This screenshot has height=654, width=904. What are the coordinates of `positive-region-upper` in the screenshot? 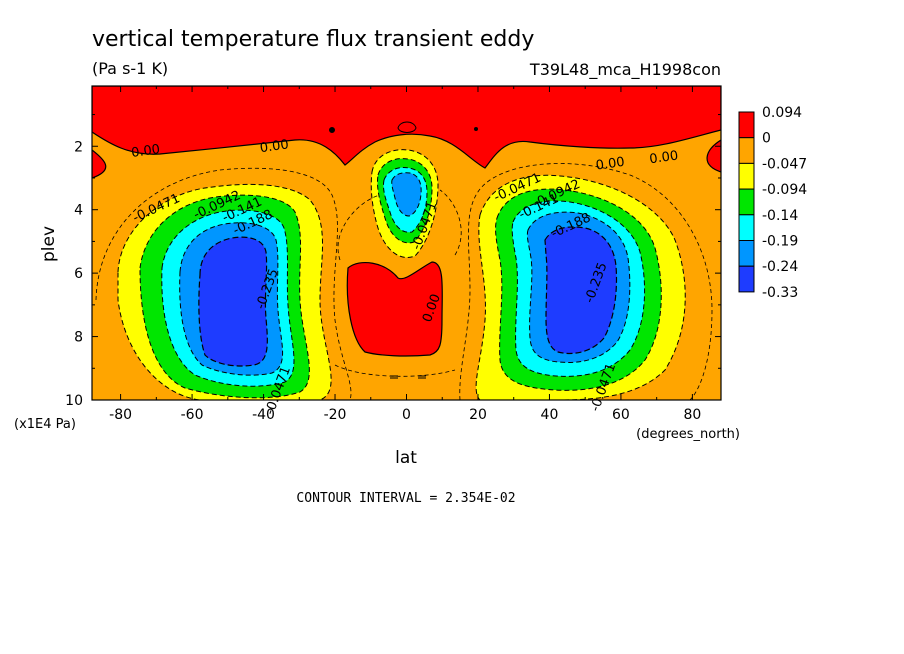 It's located at (406, 127).